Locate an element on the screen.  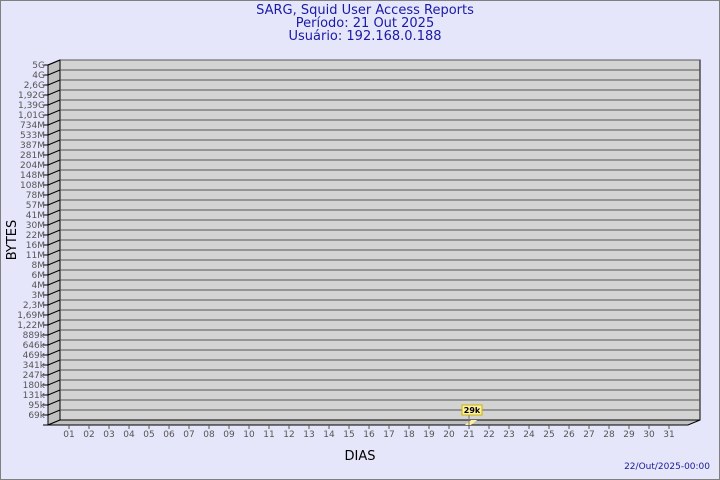
x-tick-label: 28 is located at coordinates (609, 435).